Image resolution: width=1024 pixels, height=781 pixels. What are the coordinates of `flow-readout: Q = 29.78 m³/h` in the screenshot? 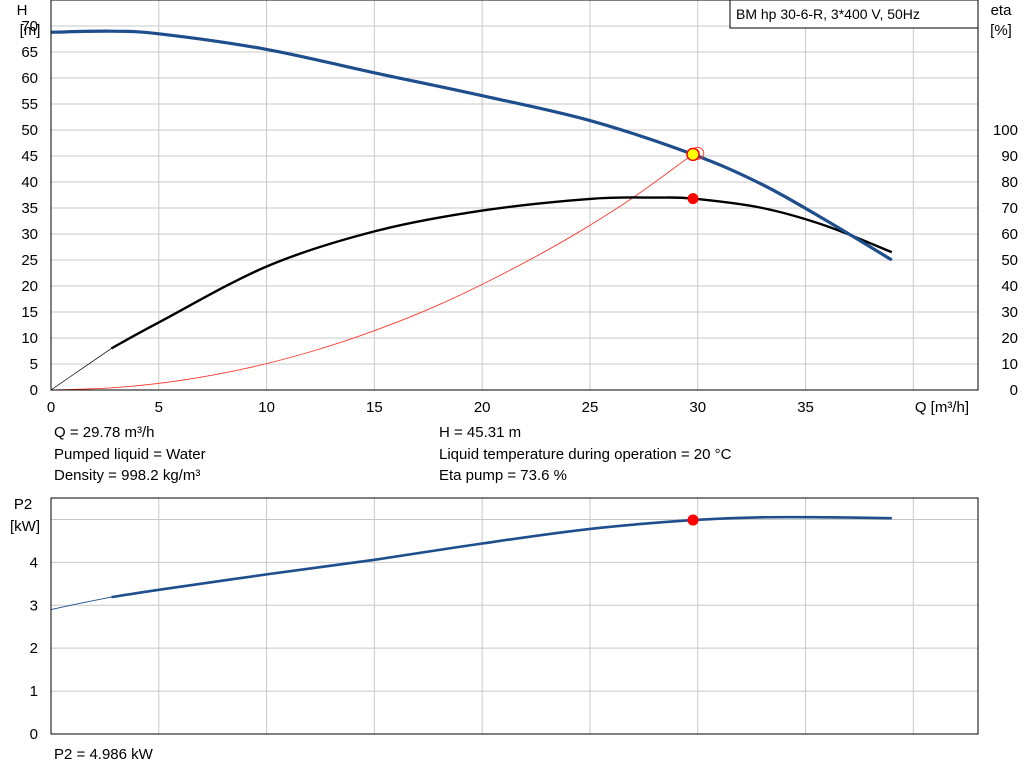 It's located at (104, 432).